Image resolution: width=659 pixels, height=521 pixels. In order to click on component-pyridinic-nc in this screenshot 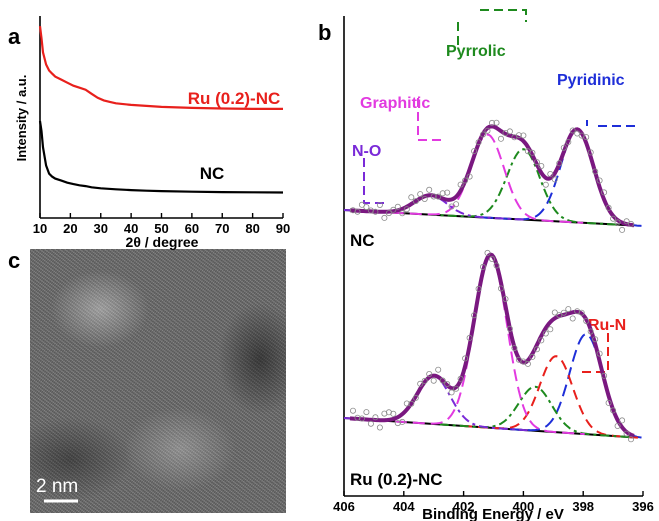, I will do `click(561, 177)`.